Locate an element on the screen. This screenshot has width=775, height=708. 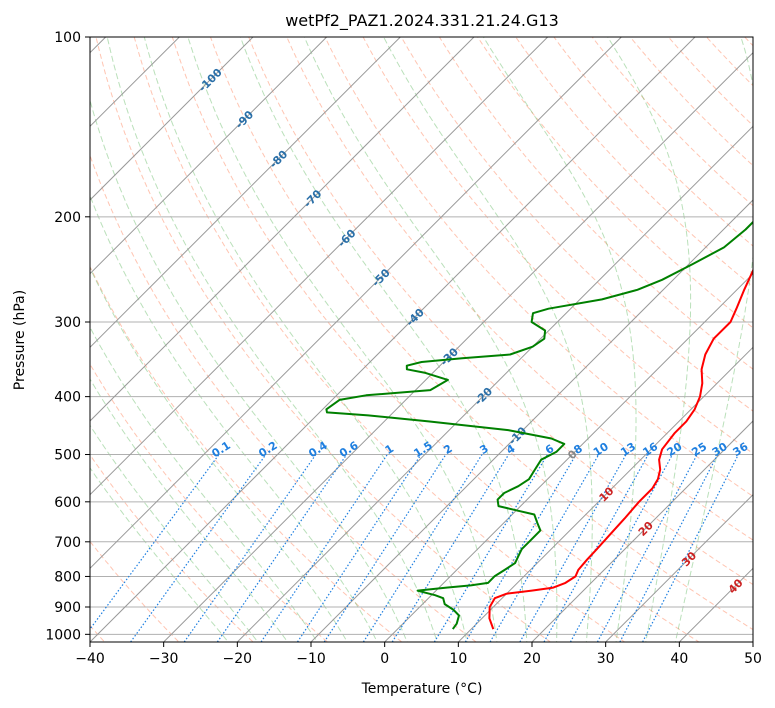
x-tick-label: −40 is located at coordinates (90, 659).